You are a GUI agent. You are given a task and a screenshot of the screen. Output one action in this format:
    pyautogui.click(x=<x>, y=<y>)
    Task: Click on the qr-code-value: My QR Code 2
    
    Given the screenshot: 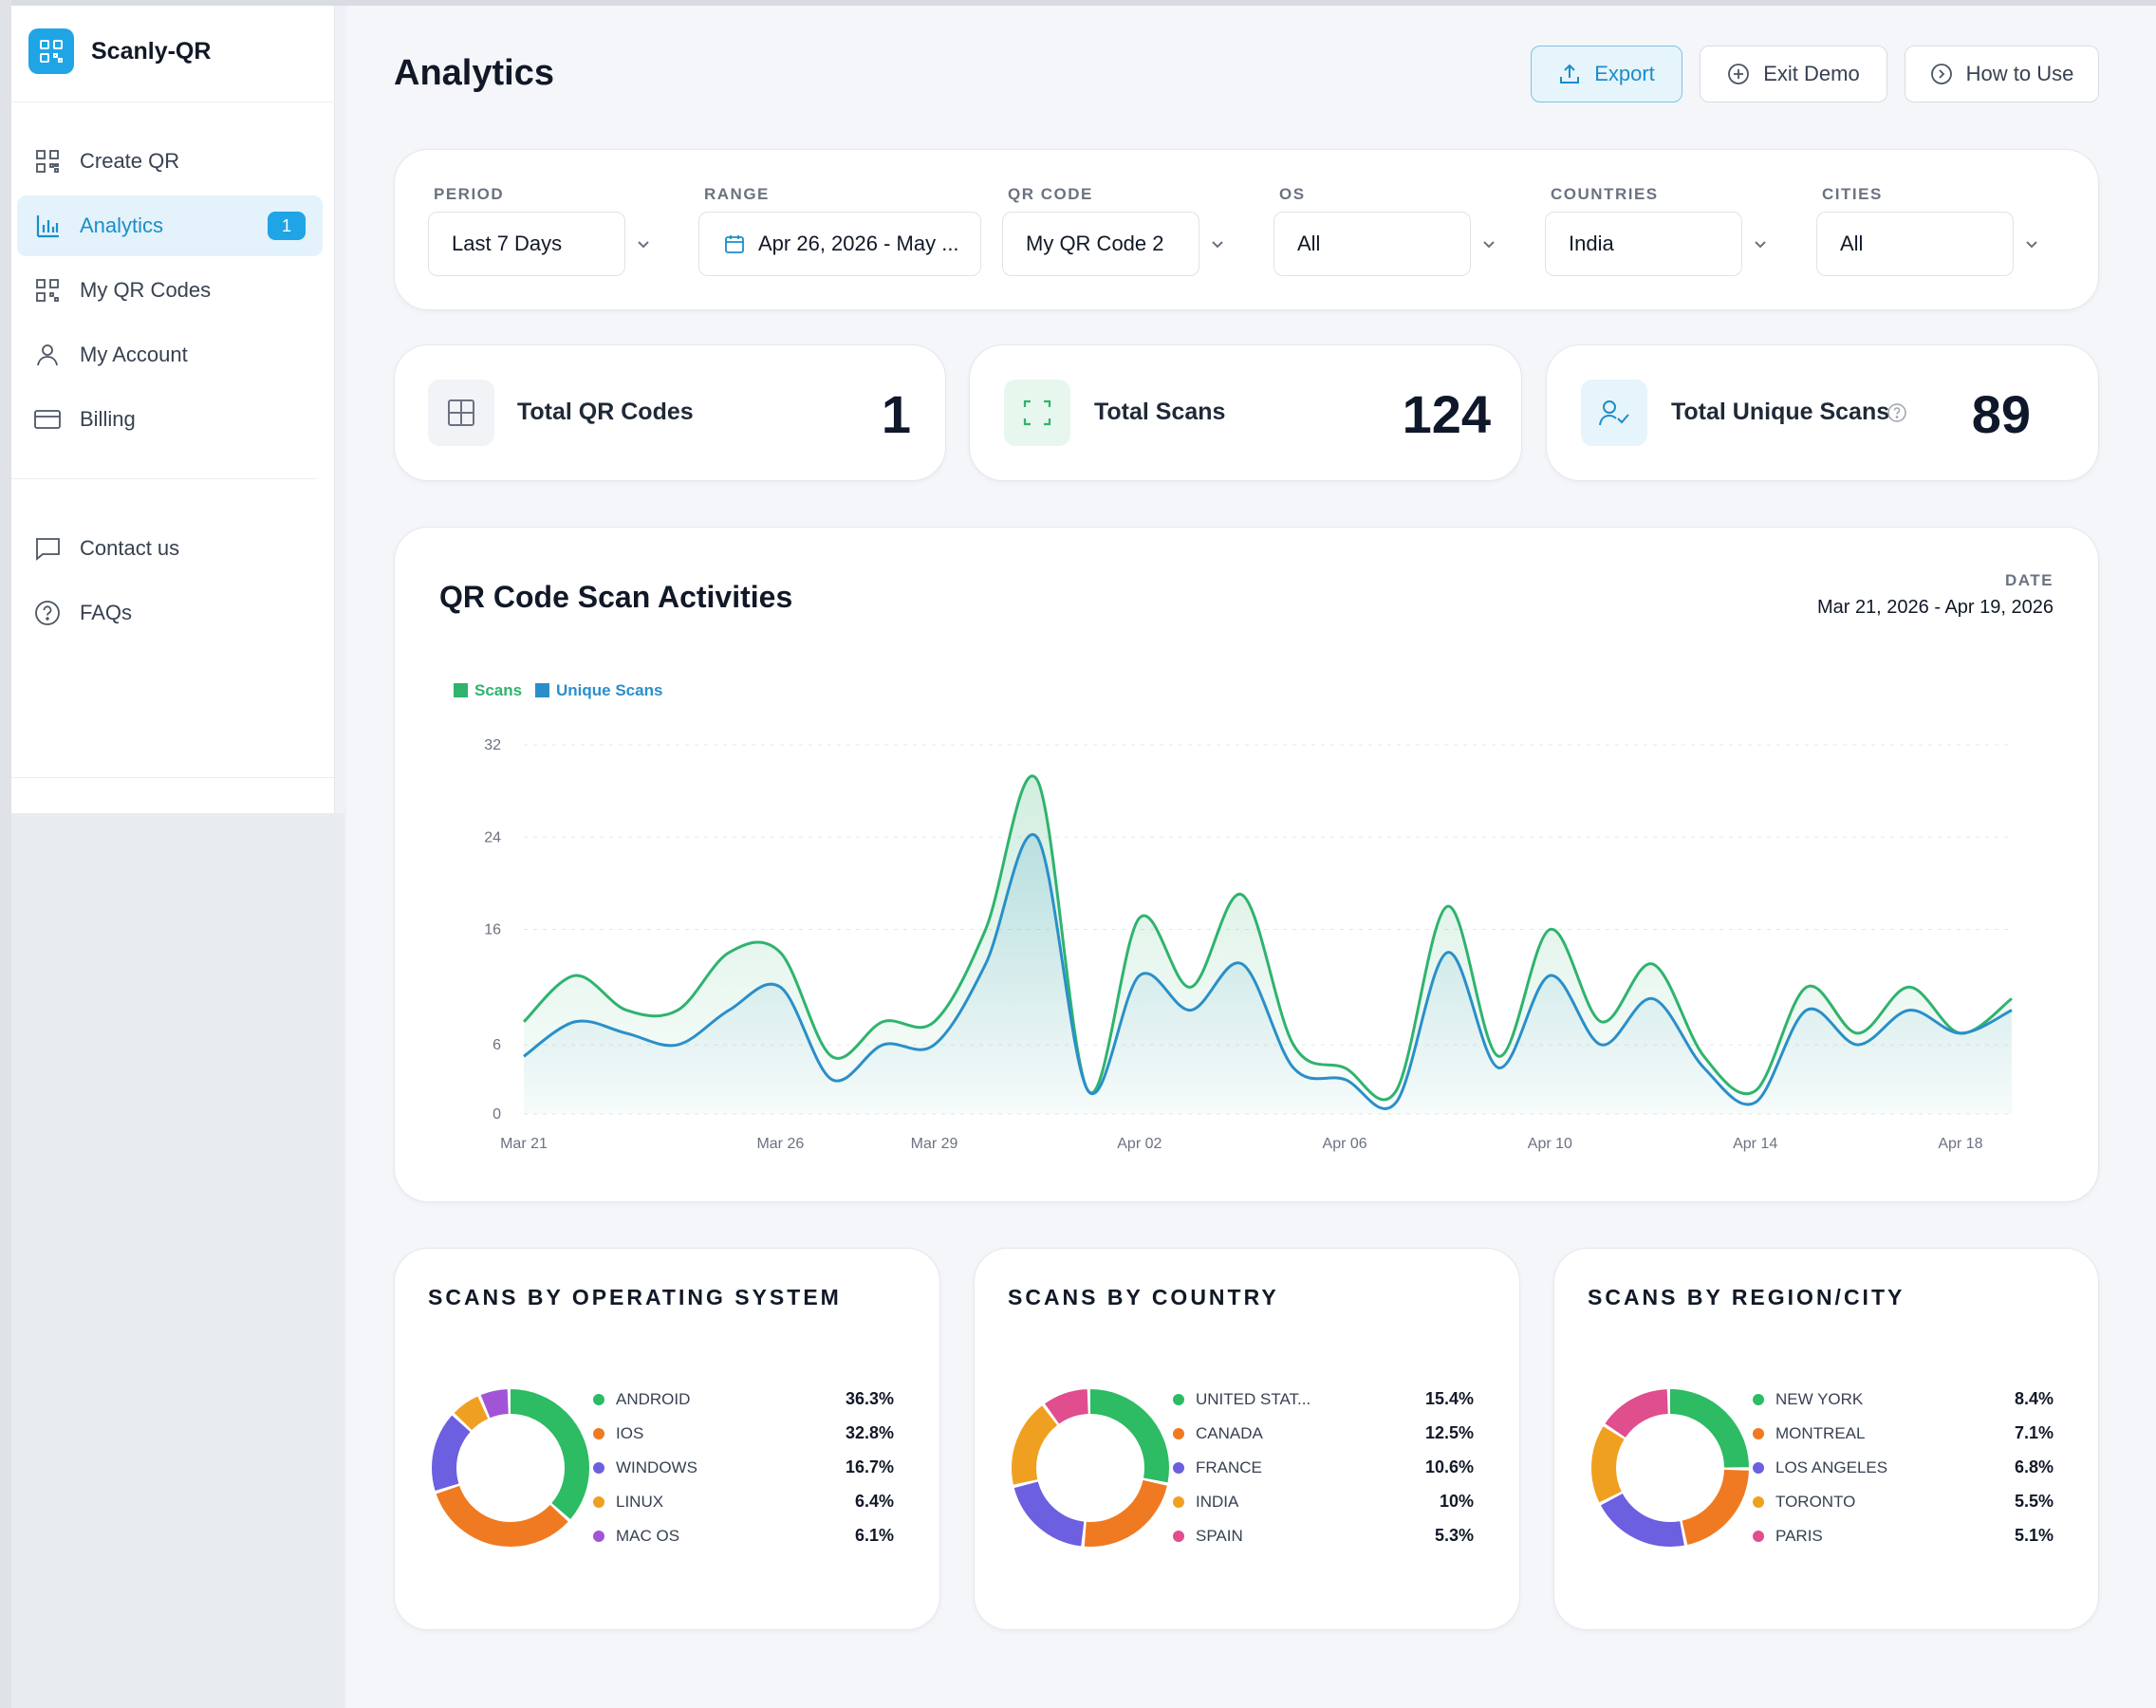 What is the action you would take?
    pyautogui.click(x=1095, y=244)
    